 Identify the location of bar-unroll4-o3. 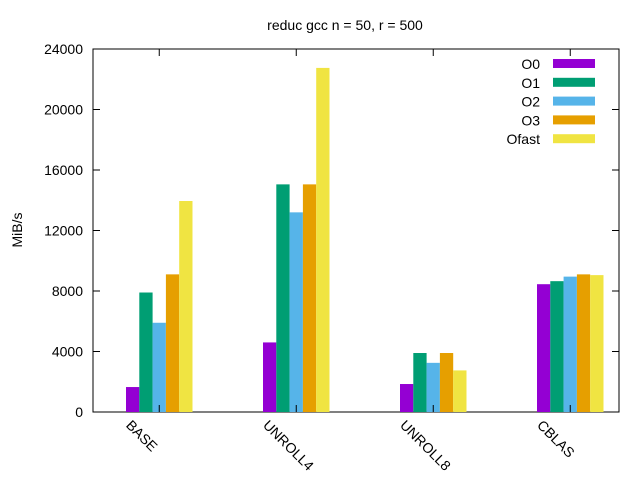
(309, 298).